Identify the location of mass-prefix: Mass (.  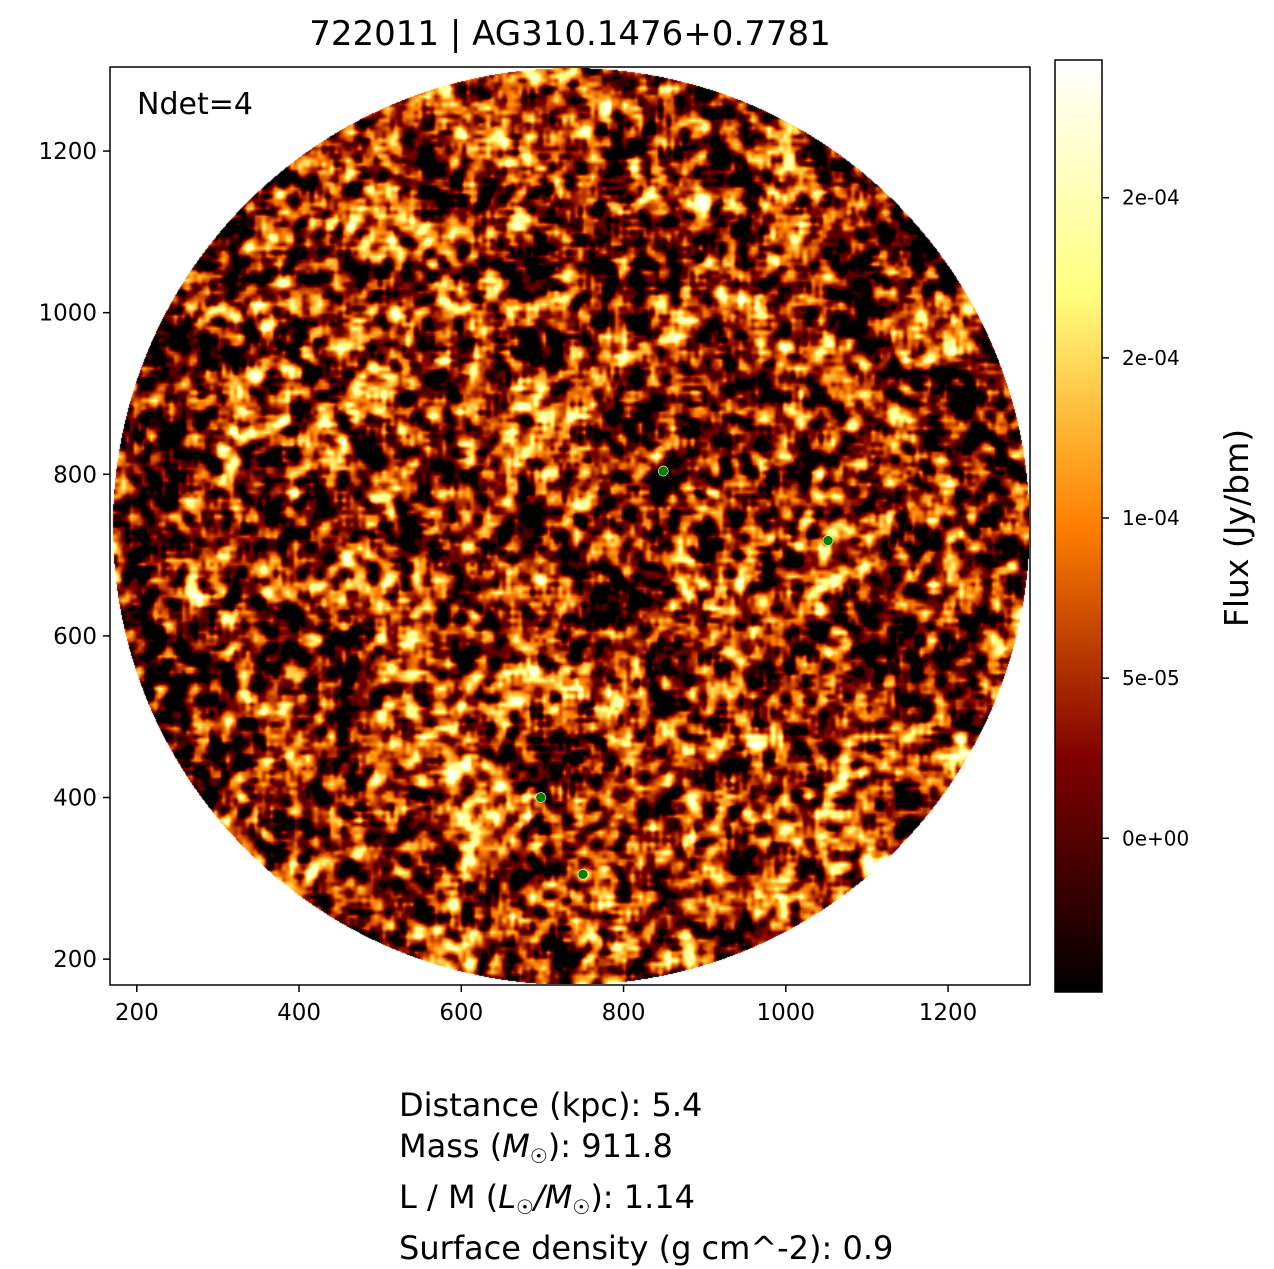
(451, 1146).